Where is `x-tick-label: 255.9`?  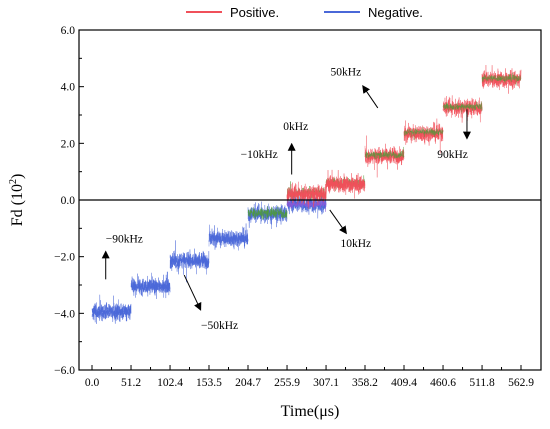
x-tick-label: 255.9 is located at coordinates (287, 383).